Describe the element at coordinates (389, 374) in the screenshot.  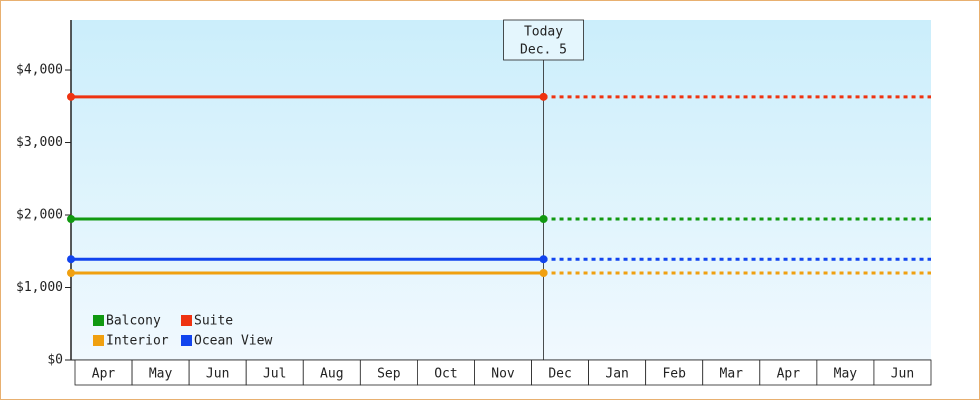
I see `x-tick-label: Sep` at that location.